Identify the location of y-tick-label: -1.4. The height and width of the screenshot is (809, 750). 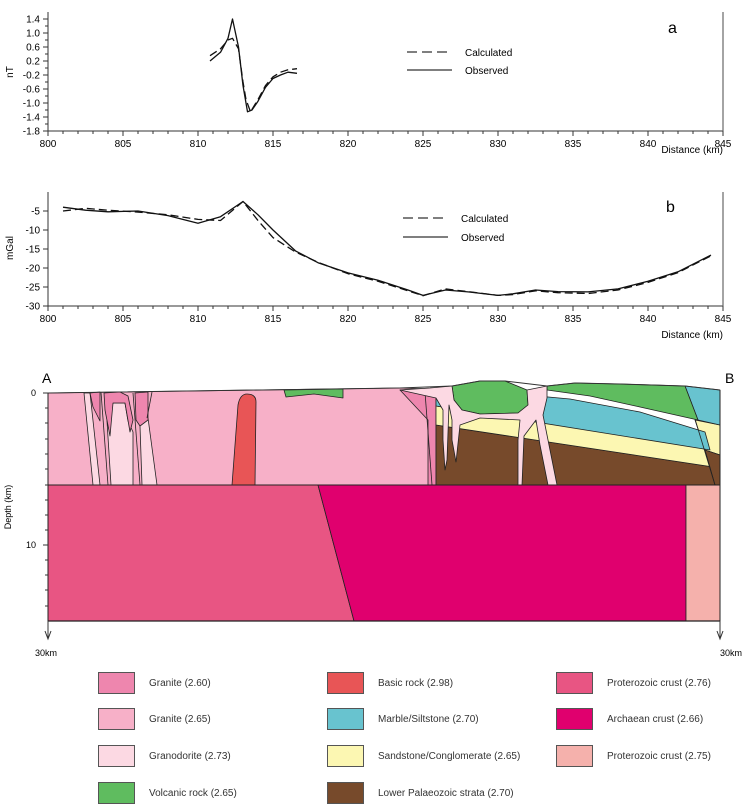
(32, 118).